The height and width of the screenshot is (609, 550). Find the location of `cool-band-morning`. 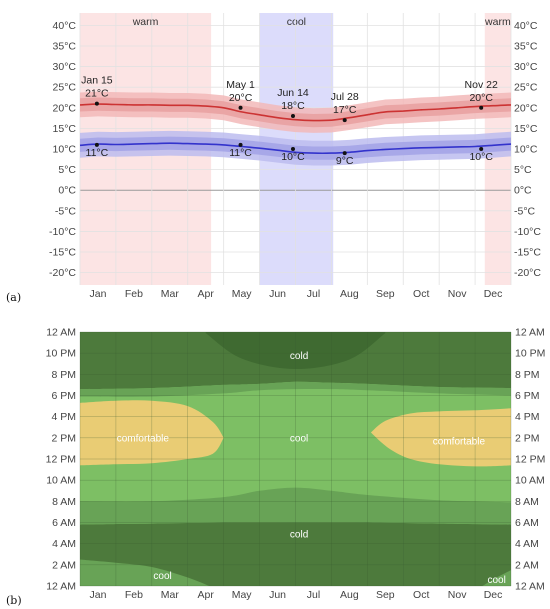

cool-band-morning is located at coordinates (295, 506).